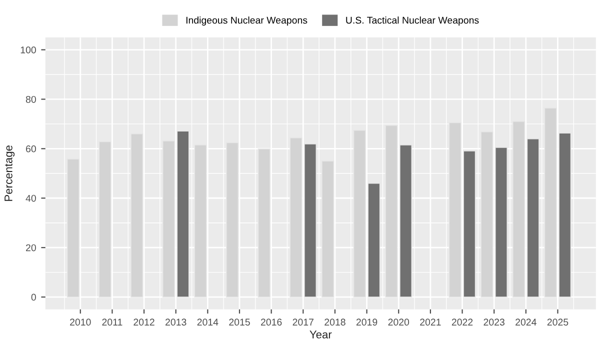 The image size is (605, 340). I want to click on x-tick-label: 2021, so click(430, 322).